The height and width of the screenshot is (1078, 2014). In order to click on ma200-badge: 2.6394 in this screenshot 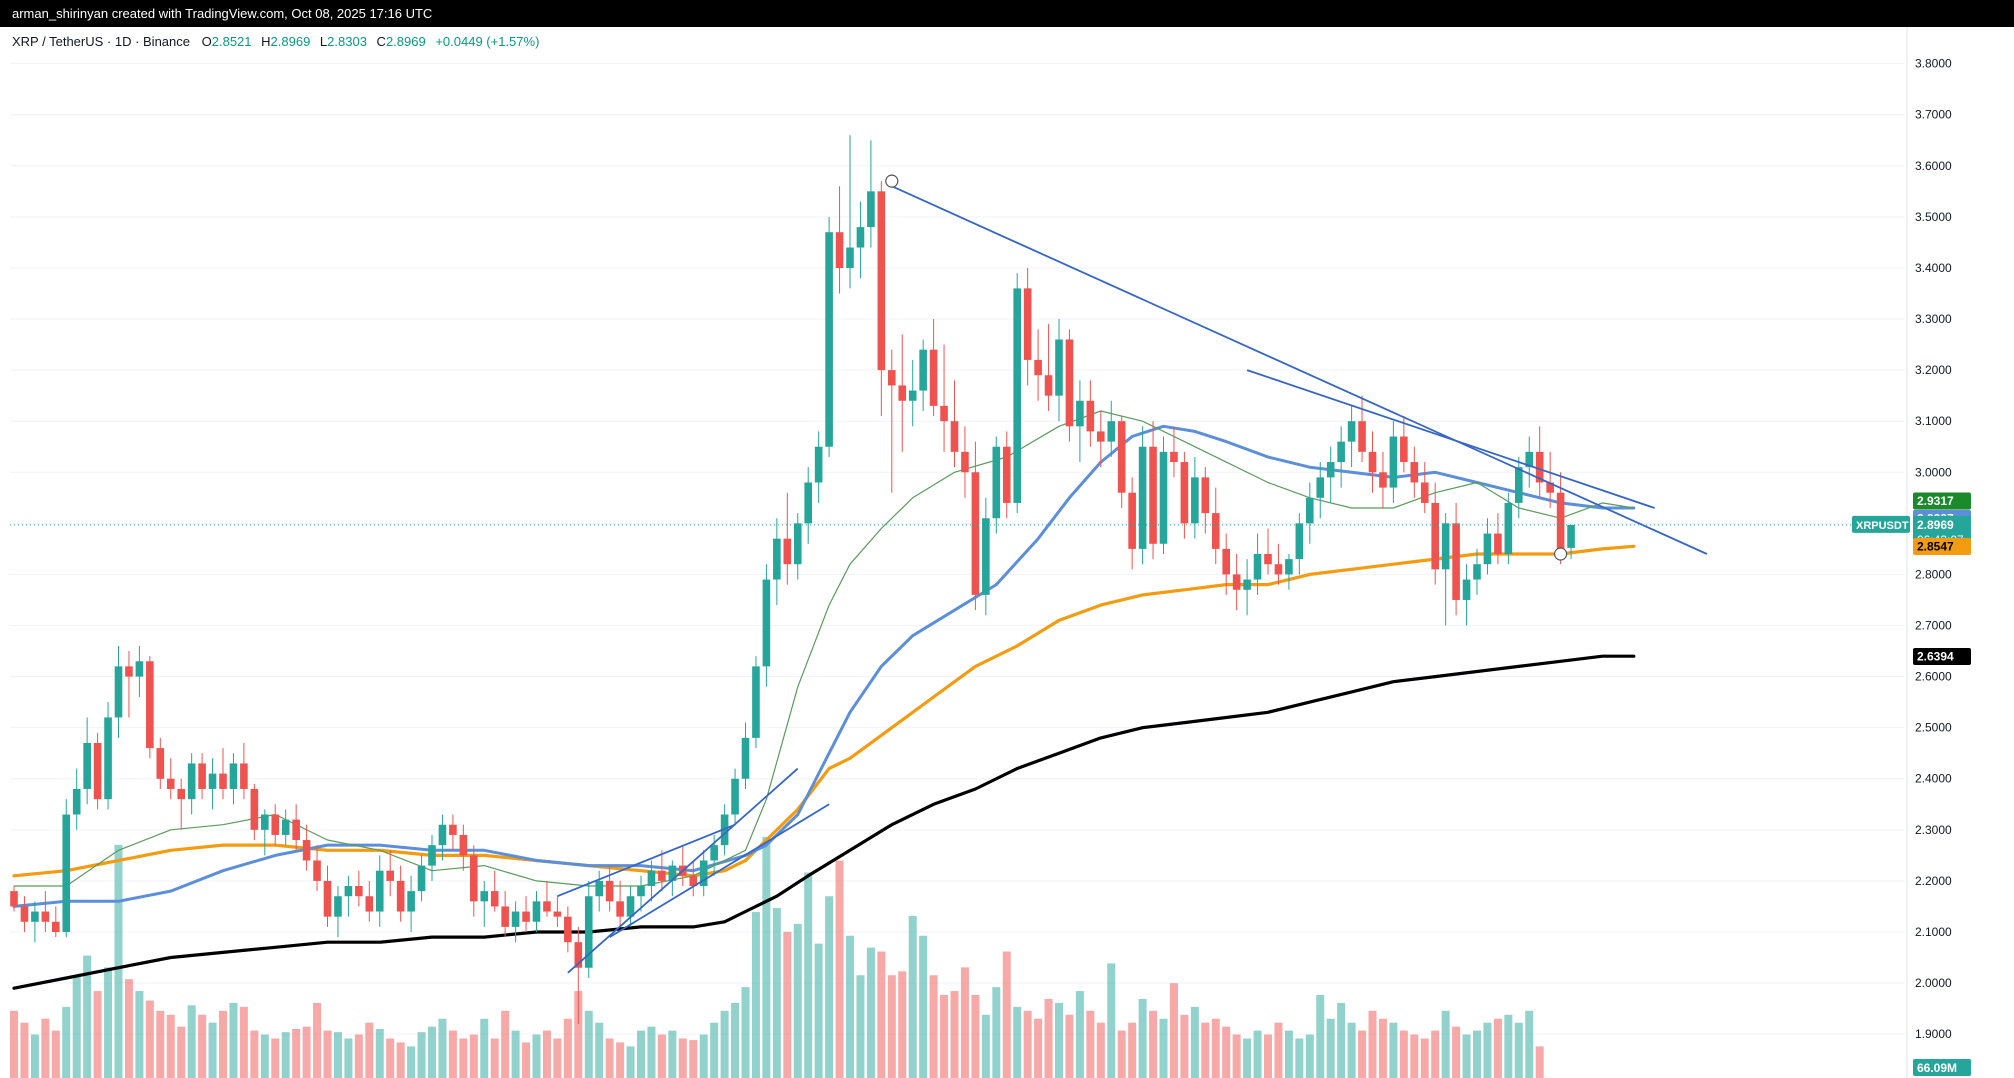, I will do `click(1942, 656)`.